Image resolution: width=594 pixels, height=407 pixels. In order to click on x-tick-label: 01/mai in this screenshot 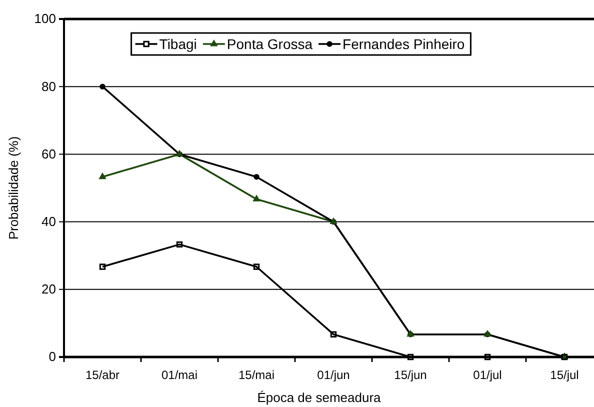, I will do `click(179, 375)`.